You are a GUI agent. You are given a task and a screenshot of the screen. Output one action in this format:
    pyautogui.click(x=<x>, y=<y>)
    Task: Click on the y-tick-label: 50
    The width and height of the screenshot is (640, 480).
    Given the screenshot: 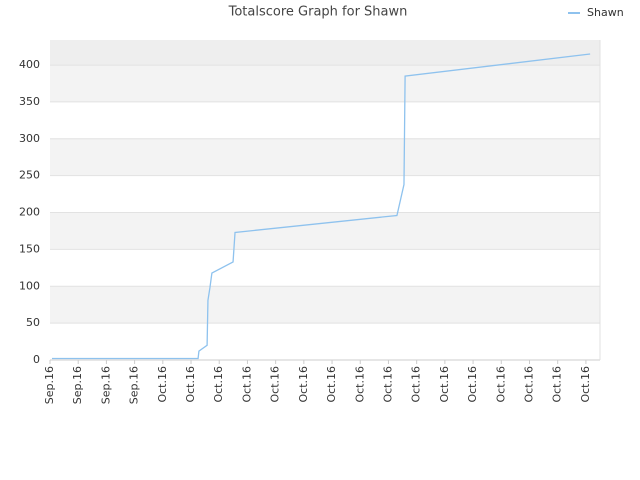 What is the action you would take?
    pyautogui.click(x=33, y=322)
    